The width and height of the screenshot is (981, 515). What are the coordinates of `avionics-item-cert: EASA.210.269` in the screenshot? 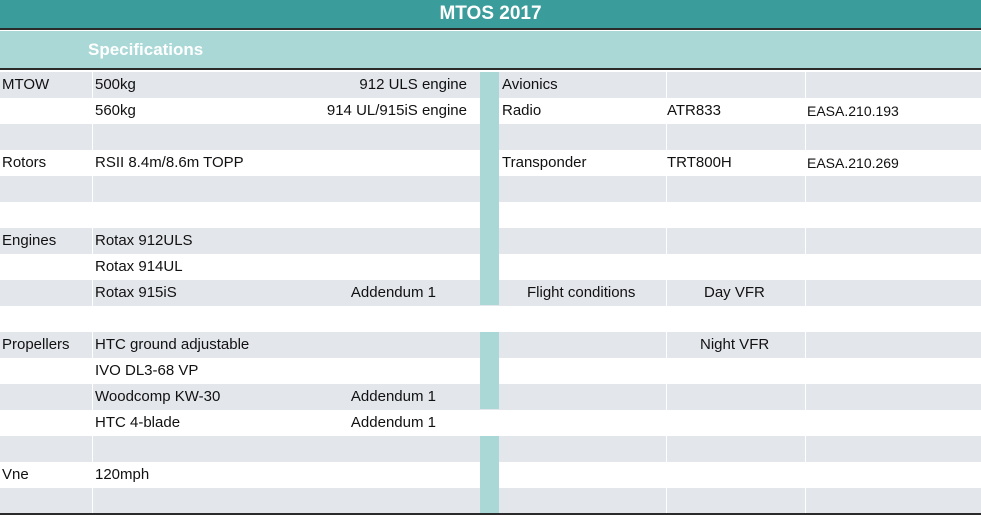 It's located at (853, 163).